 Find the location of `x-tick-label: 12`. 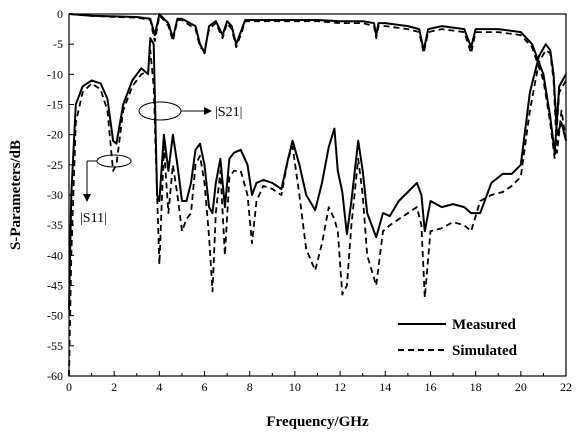

x-tick-label: 12 is located at coordinates (340, 387).